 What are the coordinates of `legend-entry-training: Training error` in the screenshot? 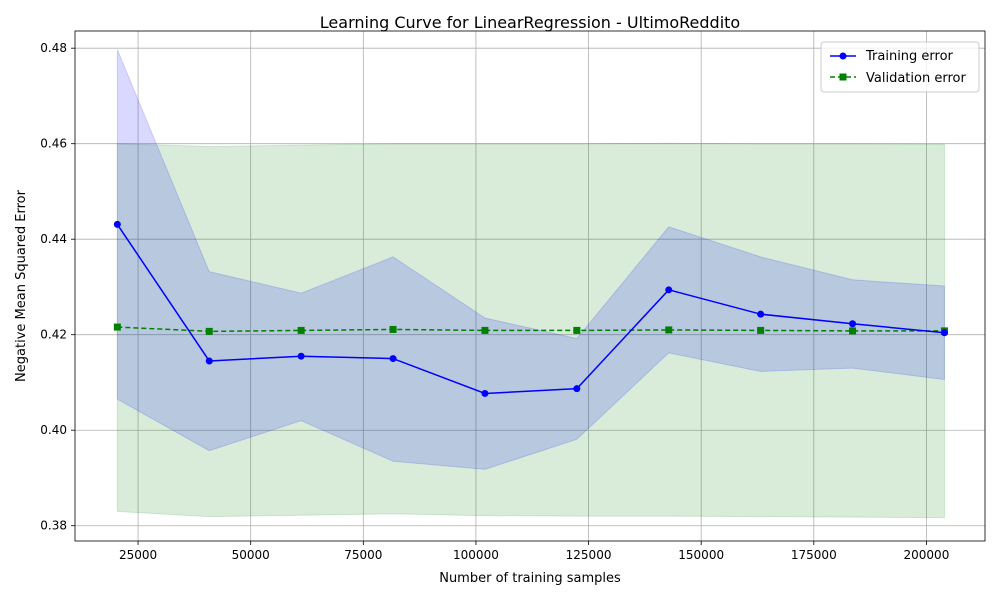 It's located at (892, 56).